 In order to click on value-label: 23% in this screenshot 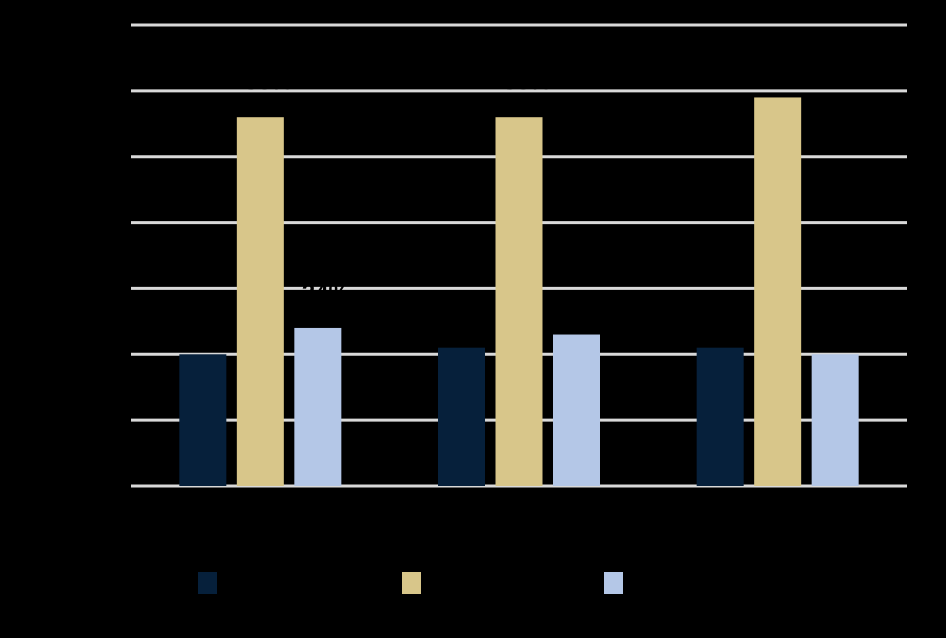, I will do `click(584, 299)`.